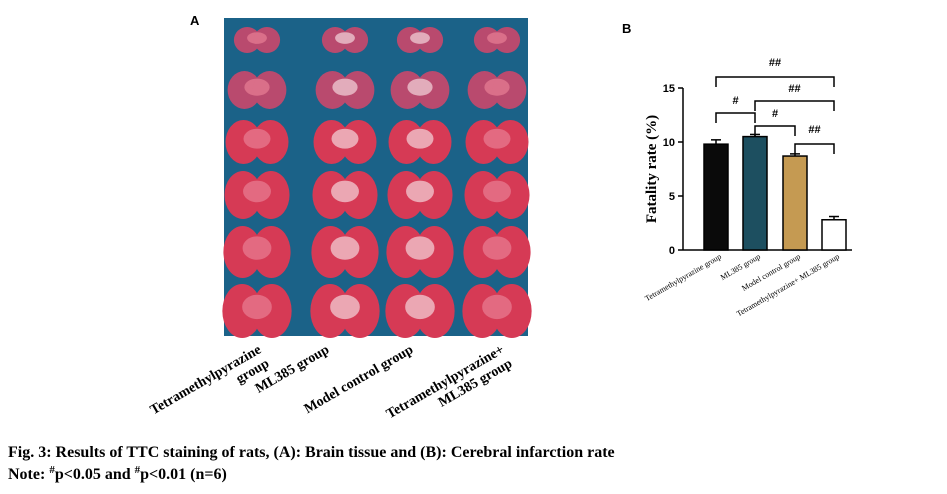 The image size is (947, 494). I want to click on y-tick-label: 5, so click(672, 197).